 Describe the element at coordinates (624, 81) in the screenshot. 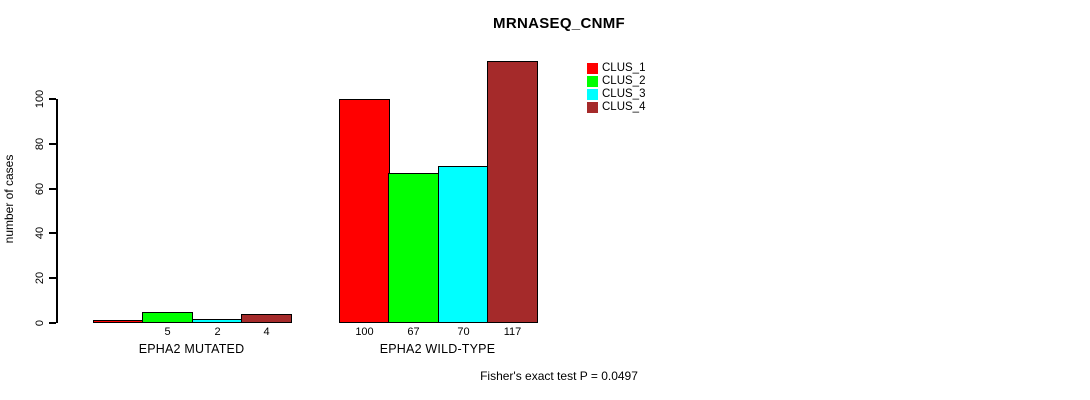

I see `legend-label-clus-2: CLUS_2` at that location.